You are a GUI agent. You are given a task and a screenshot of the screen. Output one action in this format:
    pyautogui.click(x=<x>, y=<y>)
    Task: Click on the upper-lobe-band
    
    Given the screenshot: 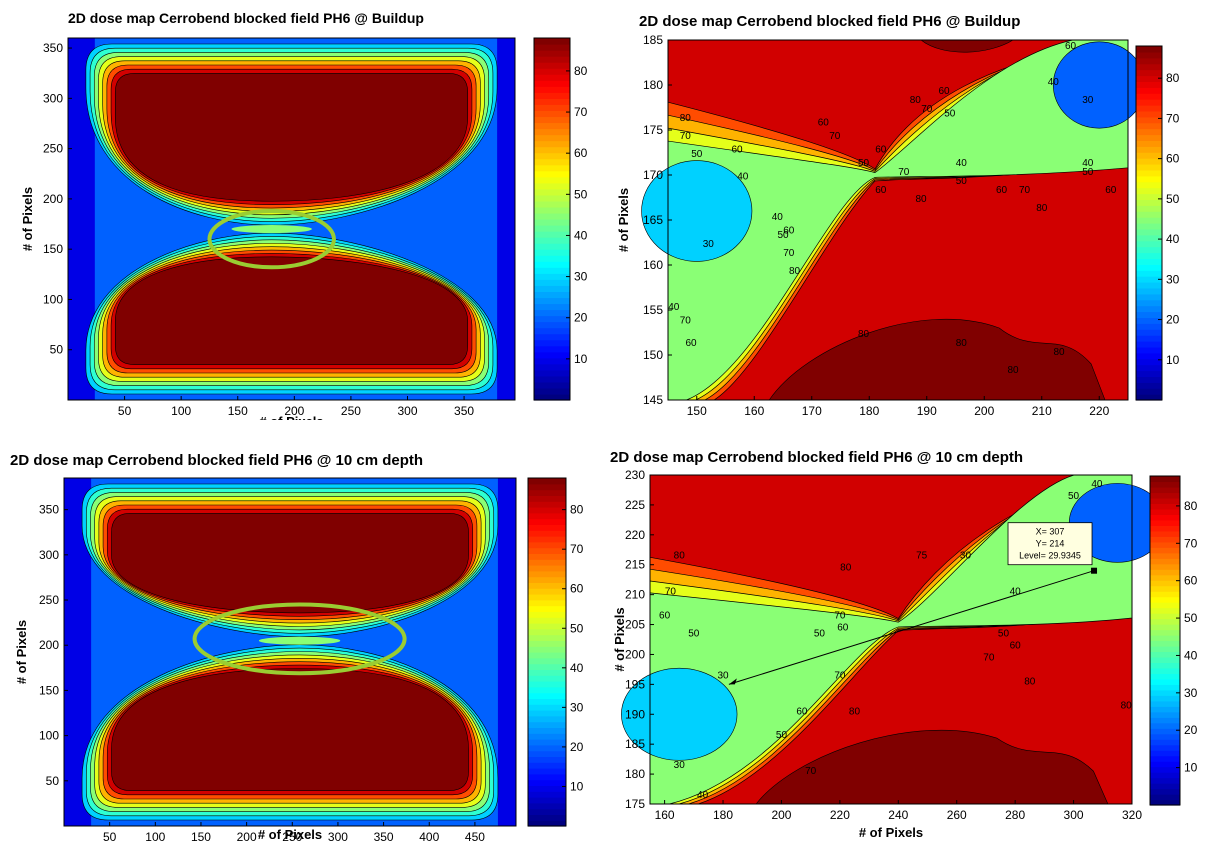 What is the action you would take?
    pyautogui.click(x=291, y=137)
    